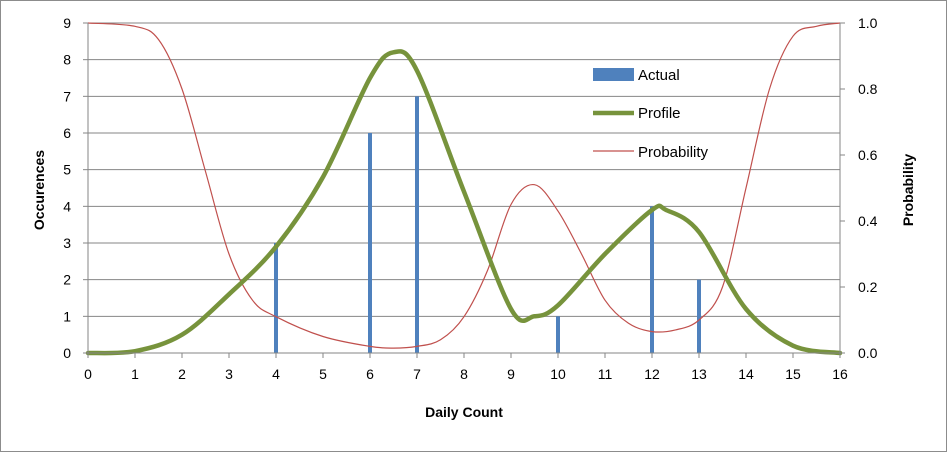  I want to click on legend-label-actual: Actual, so click(659, 75).